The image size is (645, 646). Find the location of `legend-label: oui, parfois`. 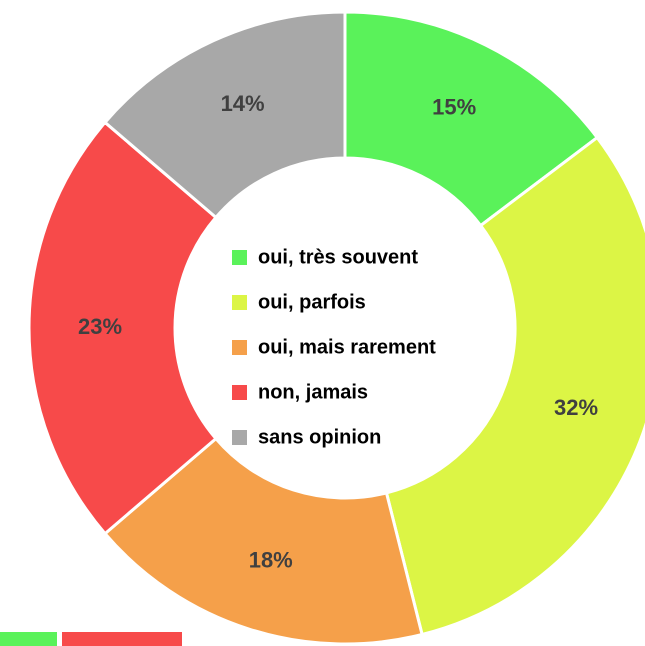

legend-label: oui, parfois is located at coordinates (312, 302).